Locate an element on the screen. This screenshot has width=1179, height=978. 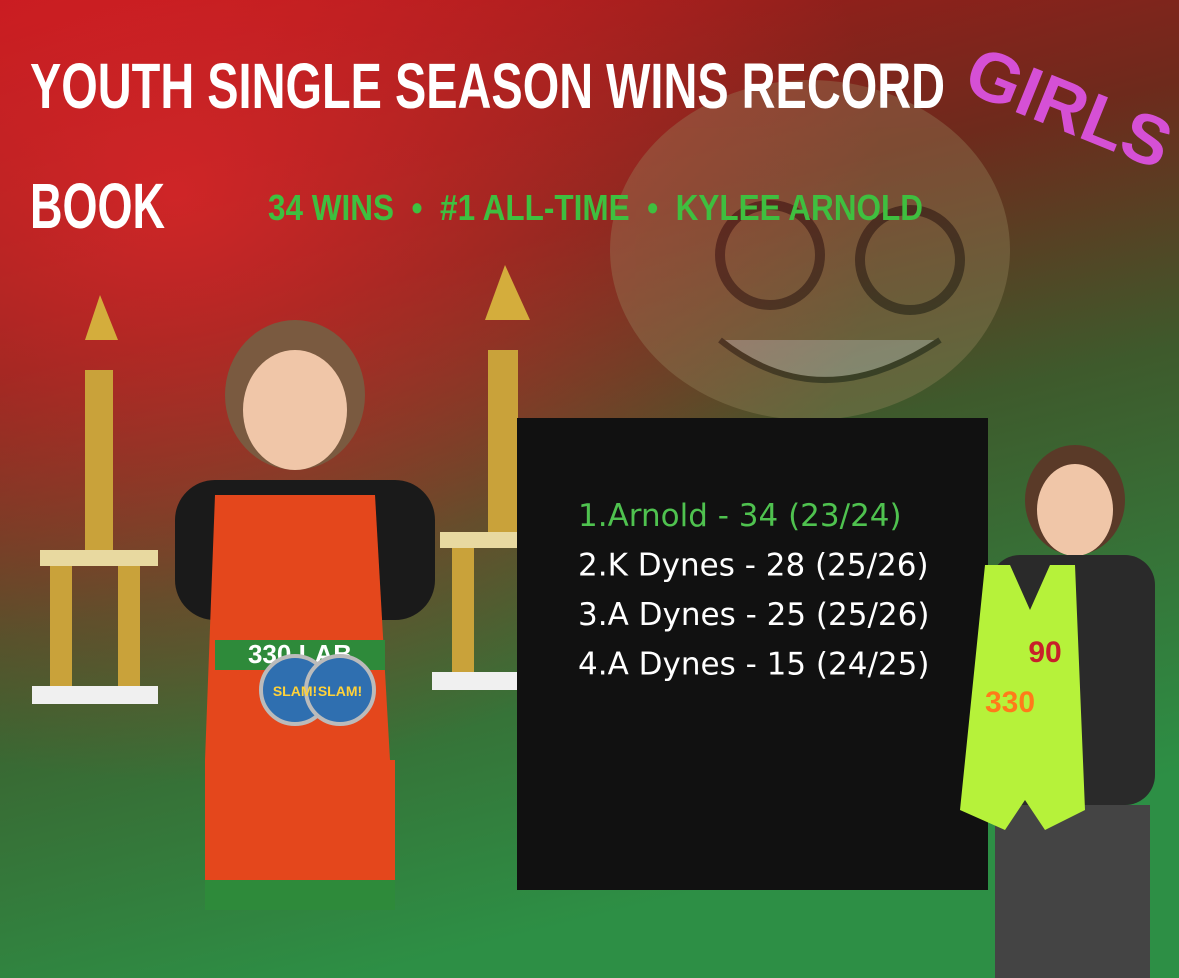
subtitle: 34 WINS • #1 ALL-TIME • KYLEE ARNOLD is located at coordinates (595, 207).